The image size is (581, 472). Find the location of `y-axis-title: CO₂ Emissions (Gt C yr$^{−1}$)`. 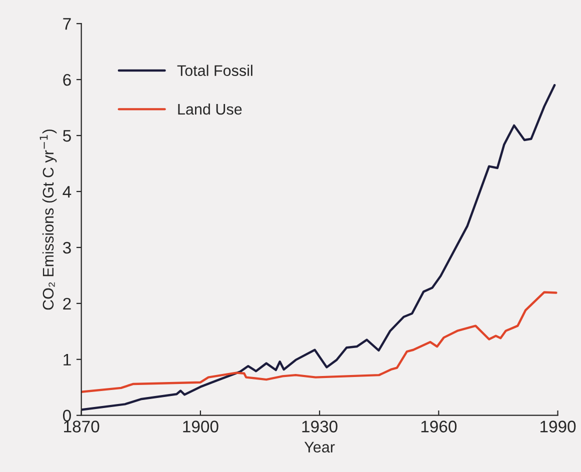

y-axis-title: CO₂ Emissions (Gt C yr$^{−1}$) is located at coordinates (48, 220).